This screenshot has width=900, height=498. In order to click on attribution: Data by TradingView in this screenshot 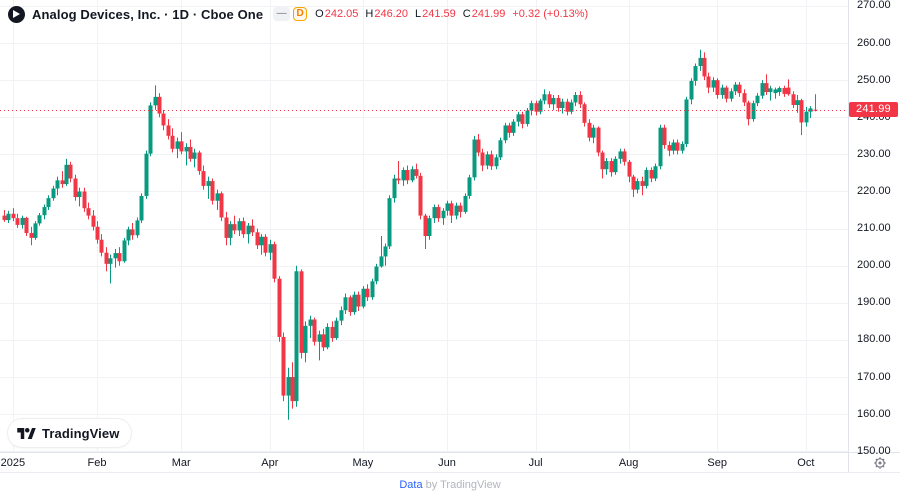, I will do `click(450, 485)`.